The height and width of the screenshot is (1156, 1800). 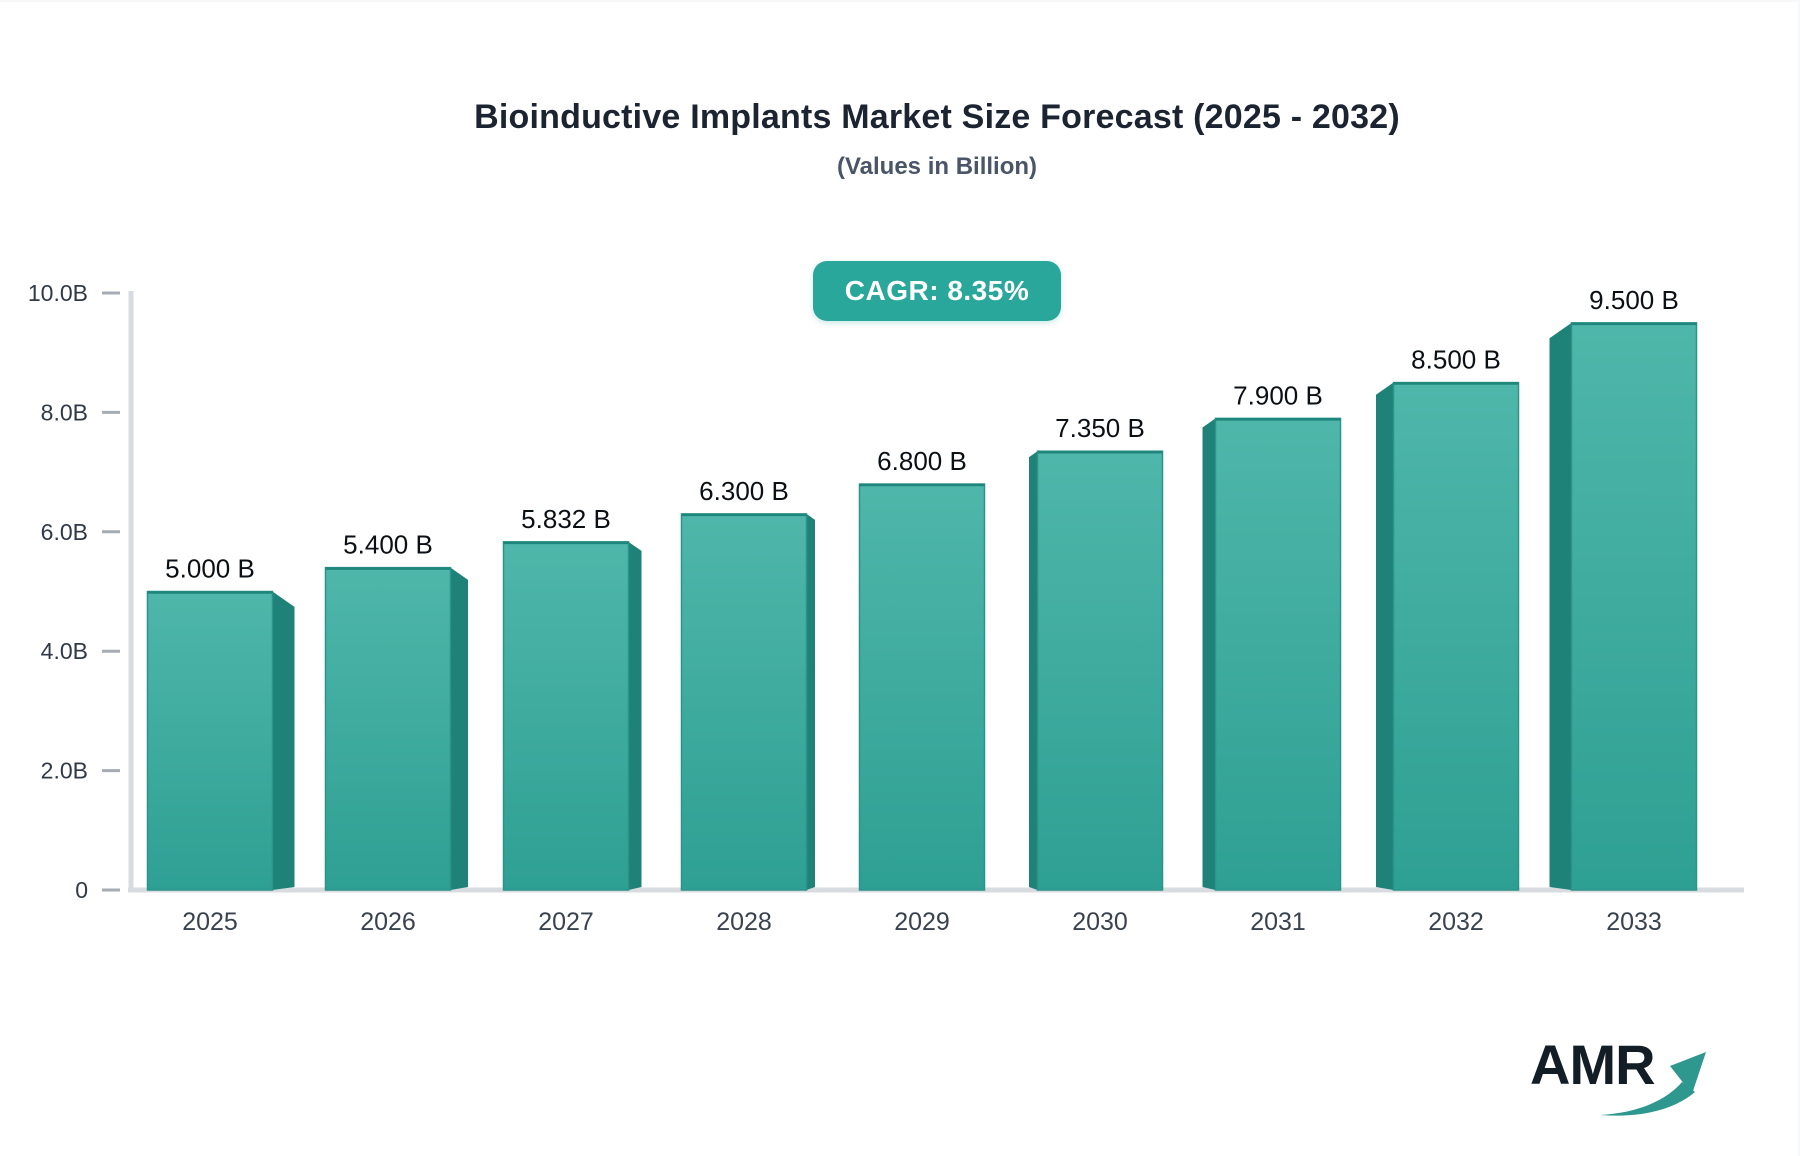 What do you see at coordinates (1100, 428) in the screenshot?
I see `bar-value-label: 7.350 B` at bounding box center [1100, 428].